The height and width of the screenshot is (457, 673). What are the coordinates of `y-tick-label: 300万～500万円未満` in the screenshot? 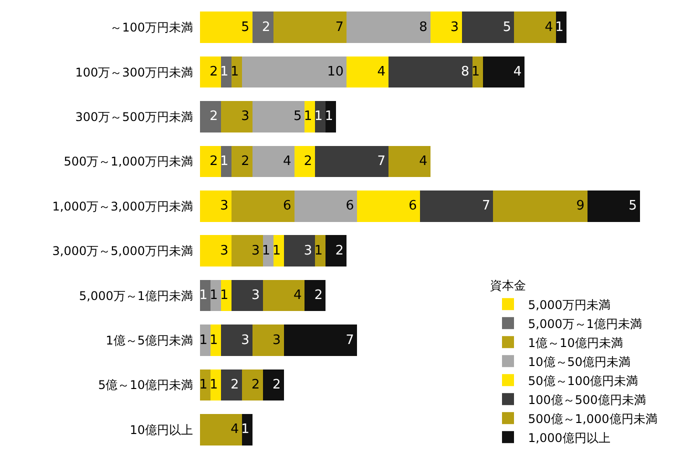 It's located at (134, 117).